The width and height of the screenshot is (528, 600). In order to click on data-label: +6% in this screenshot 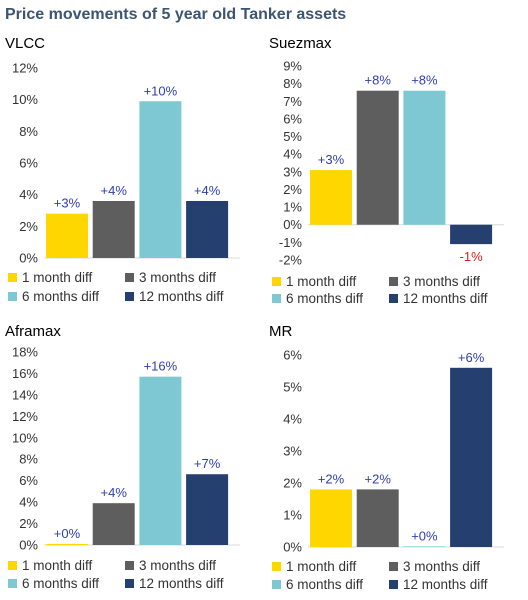, I will do `click(471, 357)`.